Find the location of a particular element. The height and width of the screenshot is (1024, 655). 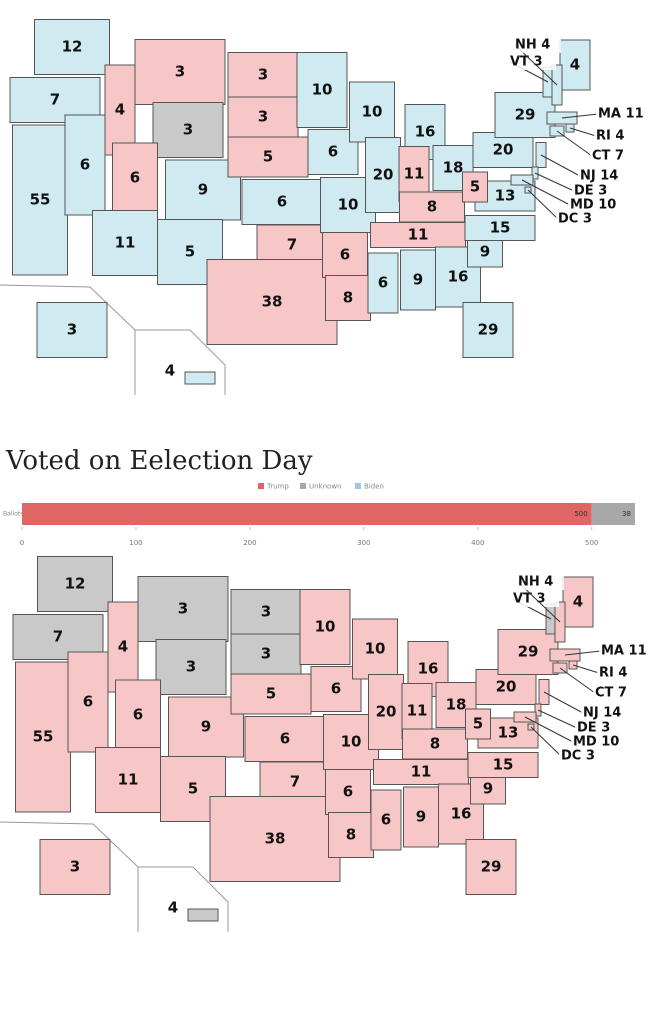

x-tick-label: 400 is located at coordinates (477, 543).